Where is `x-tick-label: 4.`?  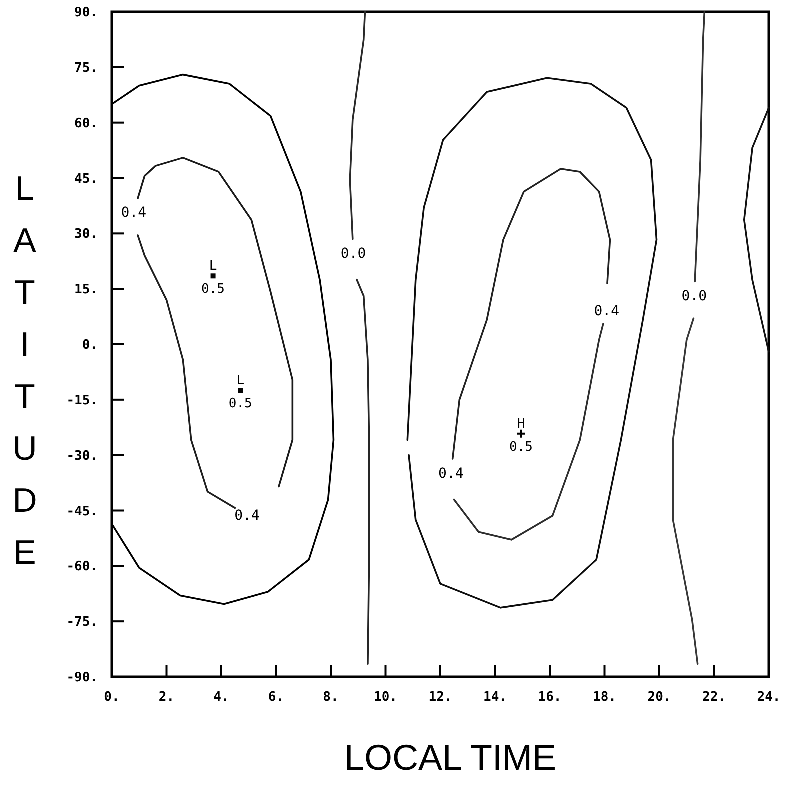 x-tick-label: 4. is located at coordinates (222, 697).